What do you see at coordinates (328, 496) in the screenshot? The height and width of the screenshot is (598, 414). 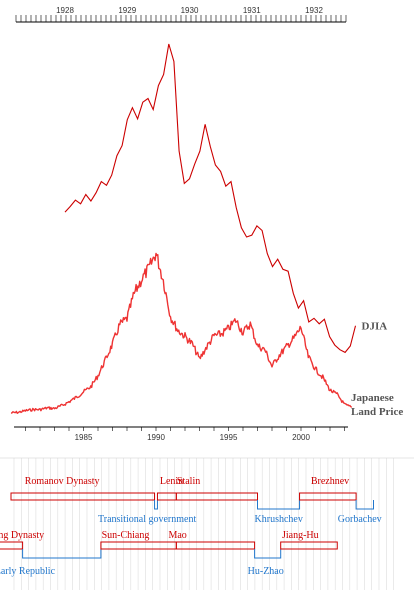 I see `period-brezhnev` at bounding box center [328, 496].